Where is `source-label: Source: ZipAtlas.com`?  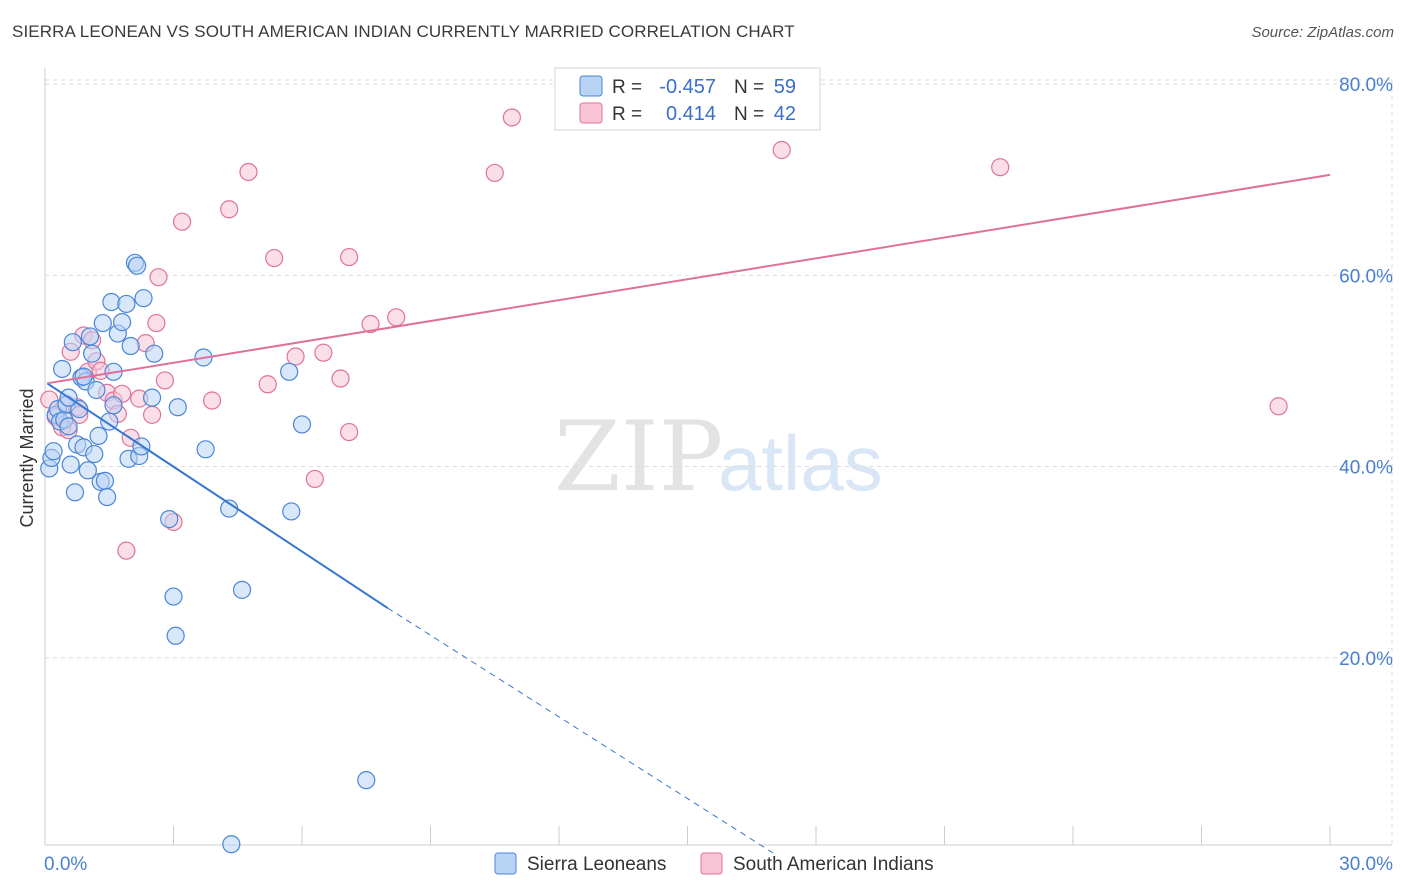
source-label: Source: ZipAtlas.com is located at coordinates (1322, 32).